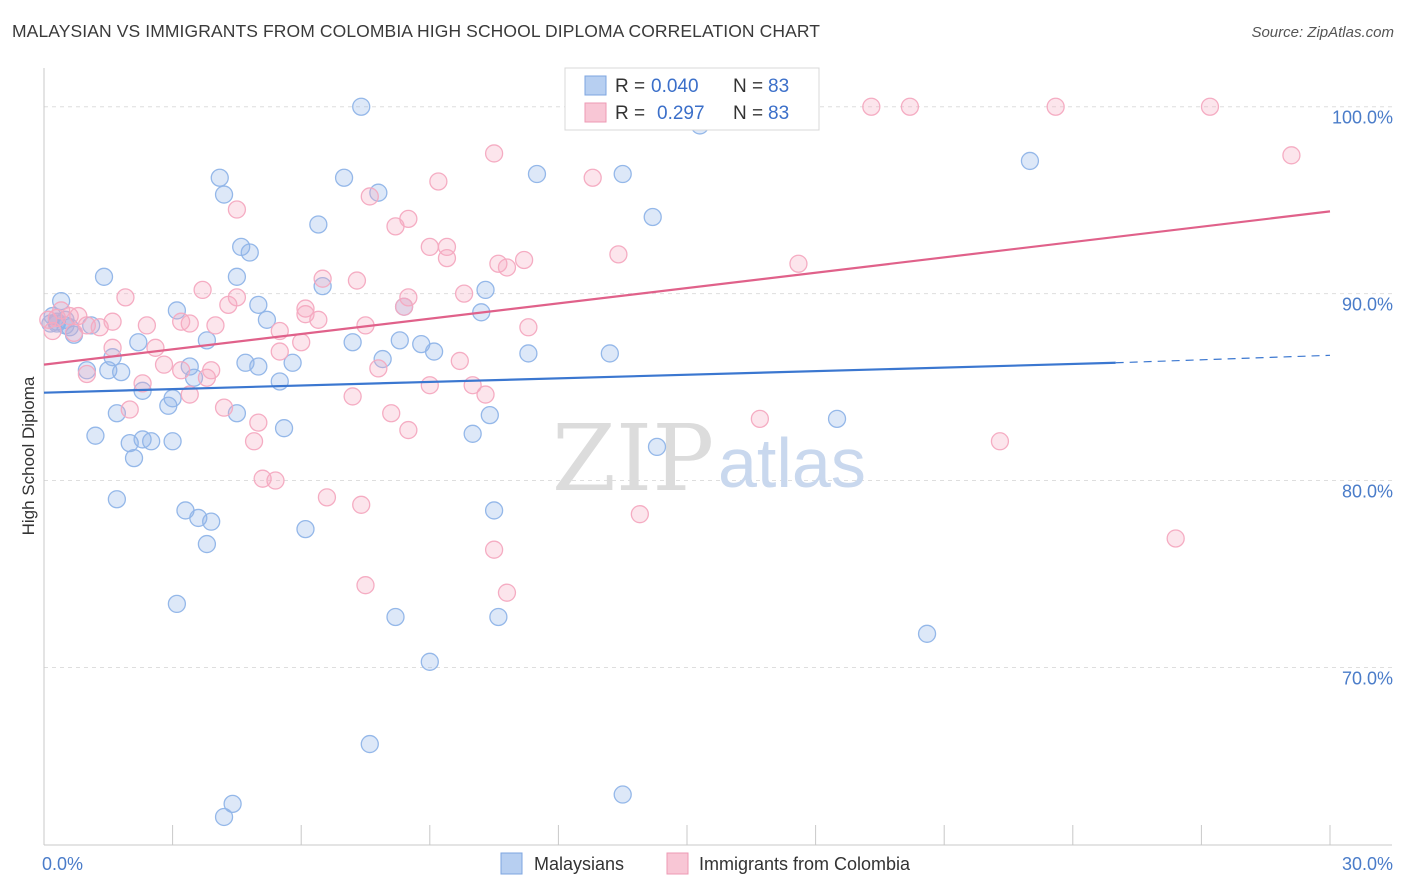 The height and width of the screenshot is (892, 1406). What do you see at coordinates (748, 113) in the screenshot?
I see `legend-n-label-2: N =` at bounding box center [748, 113].